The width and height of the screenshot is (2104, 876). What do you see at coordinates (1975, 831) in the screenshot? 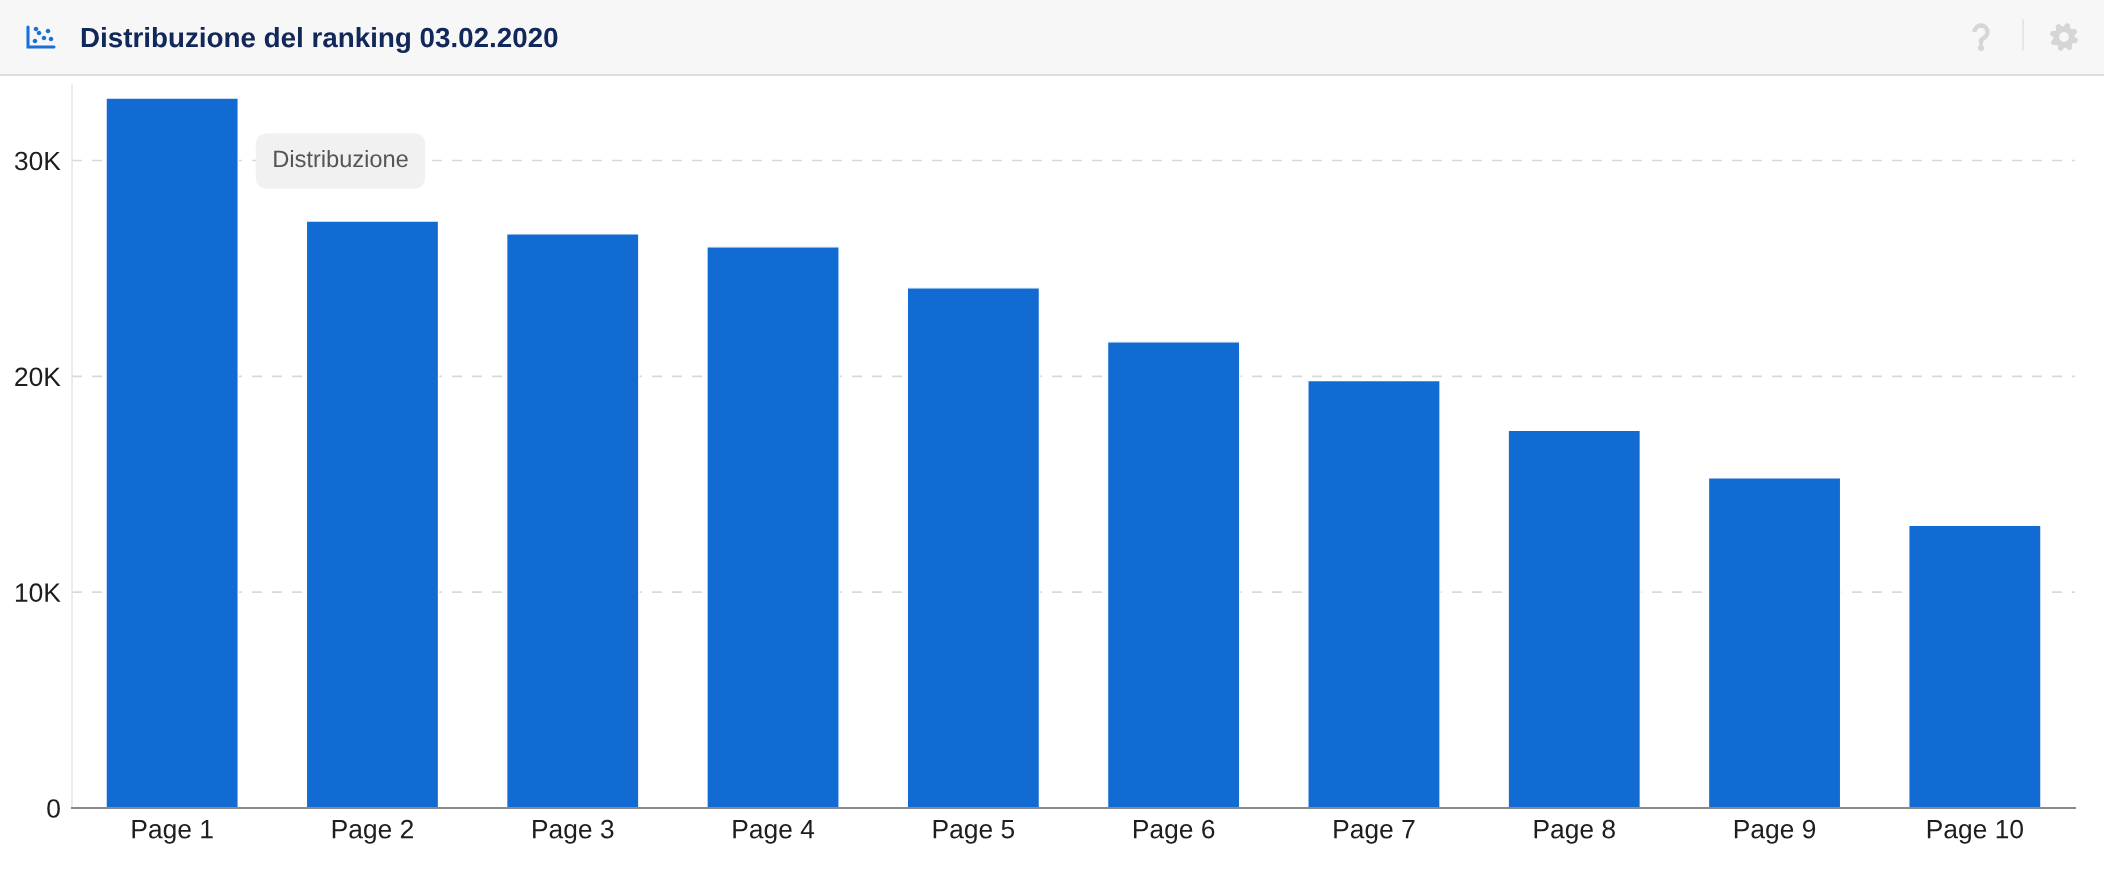
I see `x-tick-label: Page 10` at bounding box center [1975, 831].